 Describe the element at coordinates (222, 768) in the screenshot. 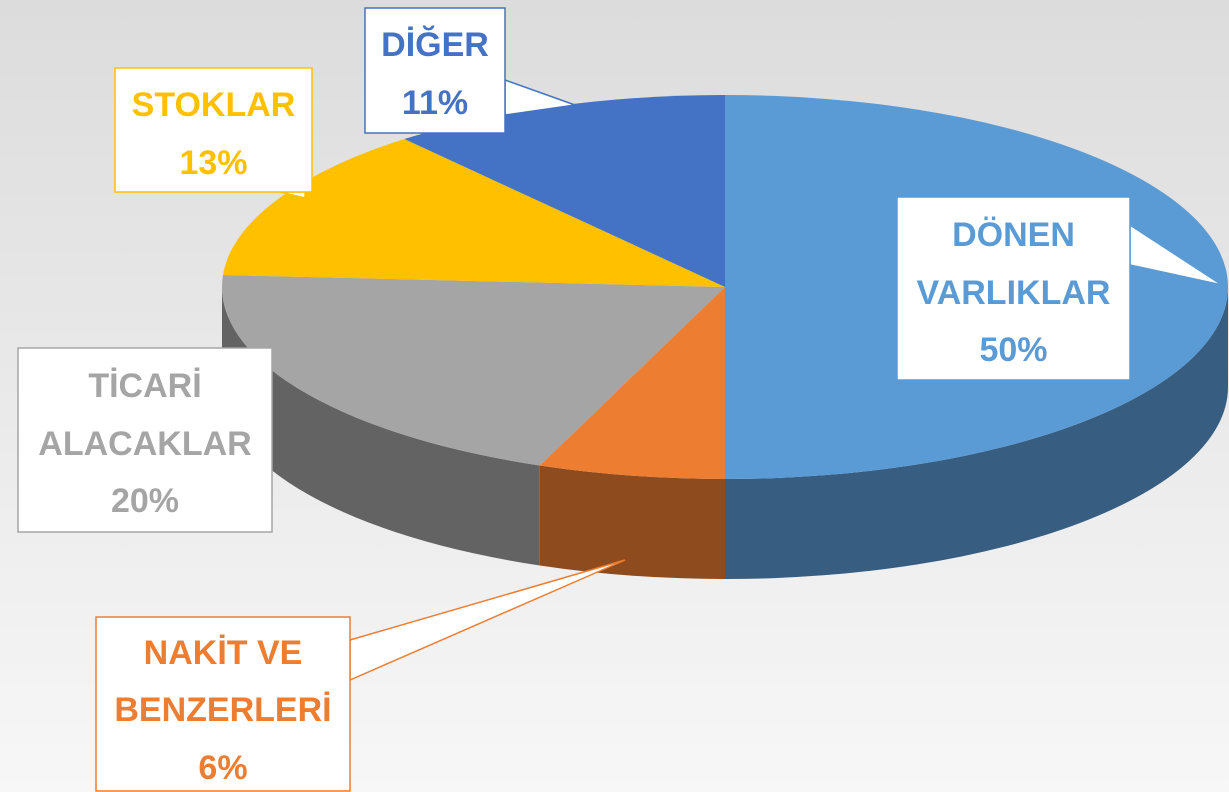

I see `value-label: 6%` at that location.